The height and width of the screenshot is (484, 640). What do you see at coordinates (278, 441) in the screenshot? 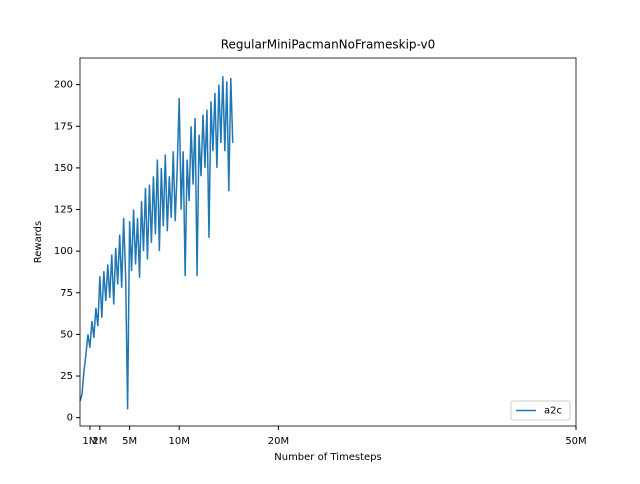
I see `x-tick-label: 20M` at bounding box center [278, 441].